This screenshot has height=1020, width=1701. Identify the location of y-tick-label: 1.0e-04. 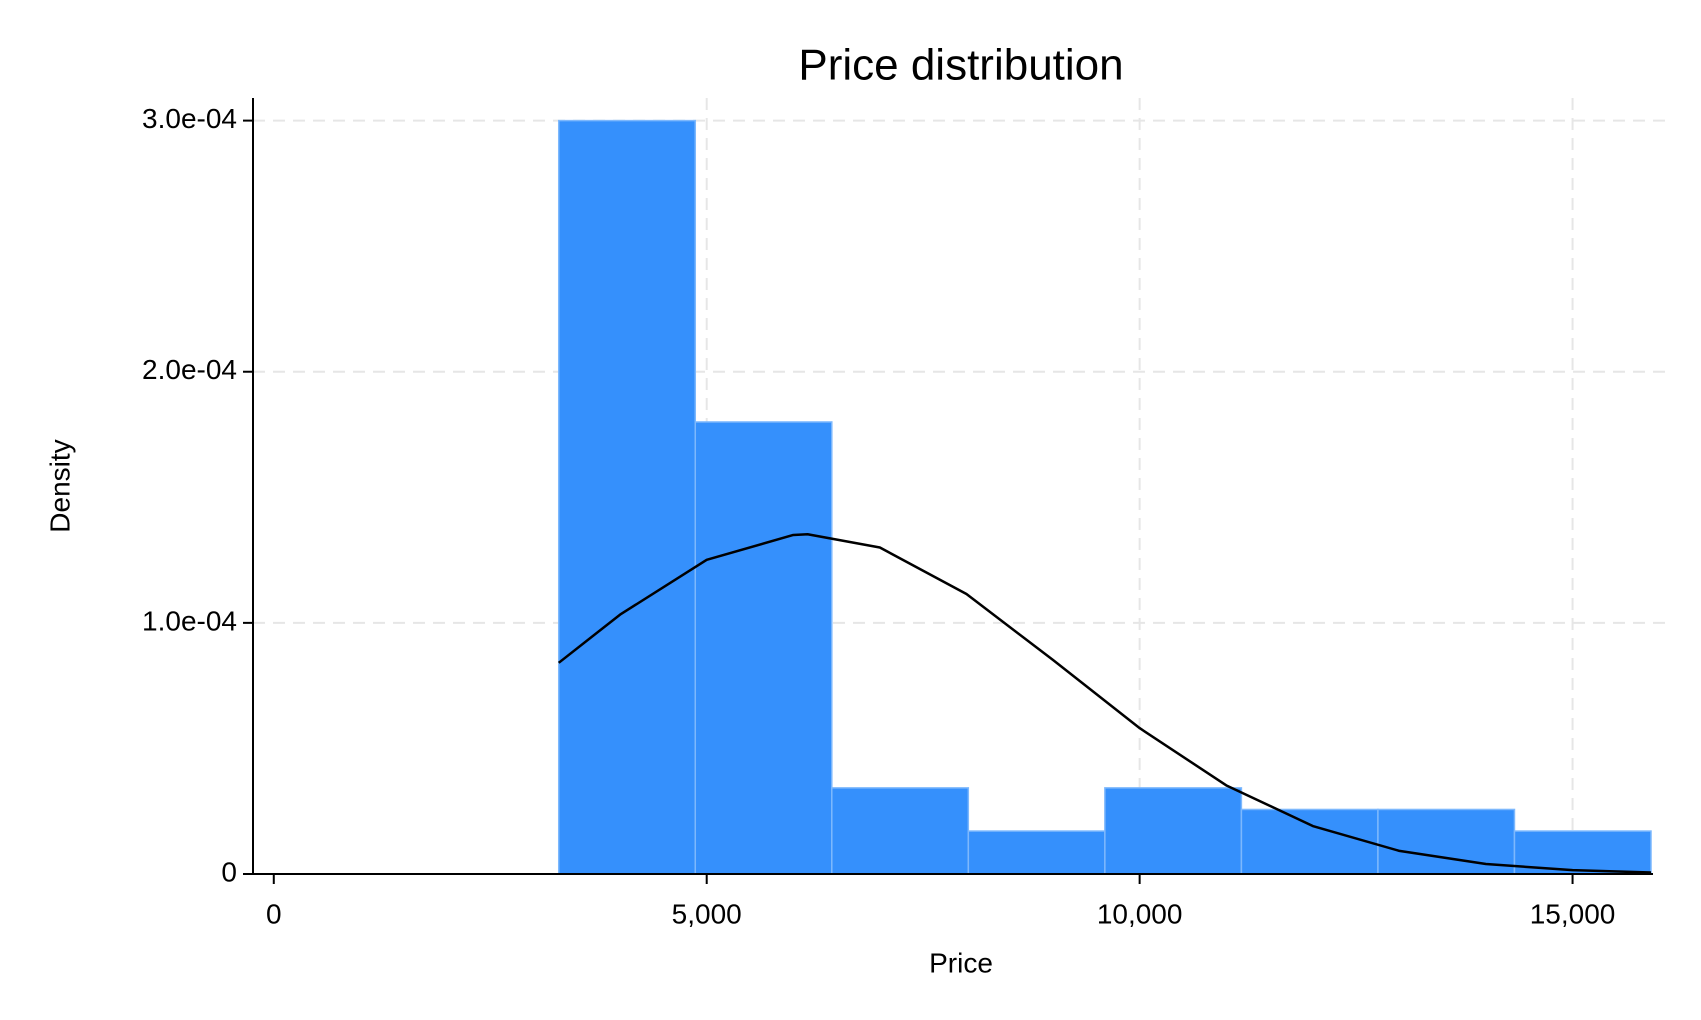
(189, 620).